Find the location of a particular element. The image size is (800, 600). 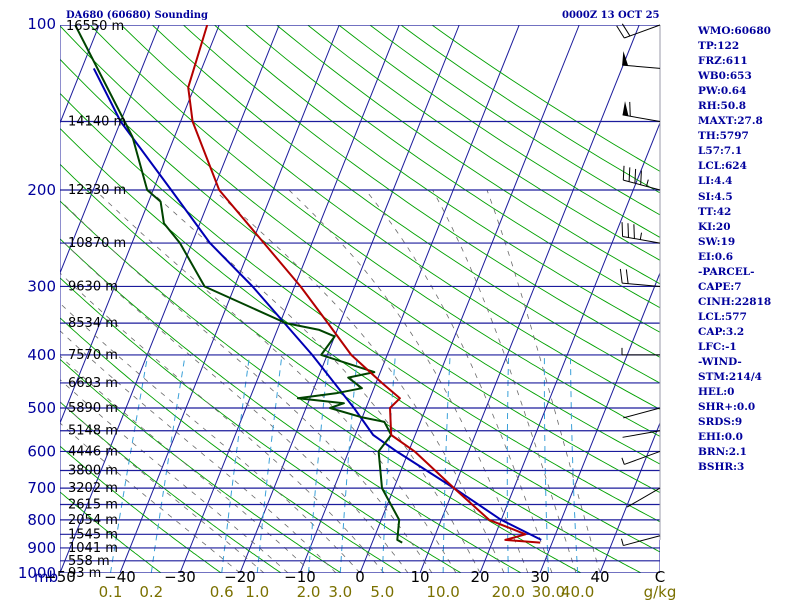

height-label: 14140 m is located at coordinates (97, 121).